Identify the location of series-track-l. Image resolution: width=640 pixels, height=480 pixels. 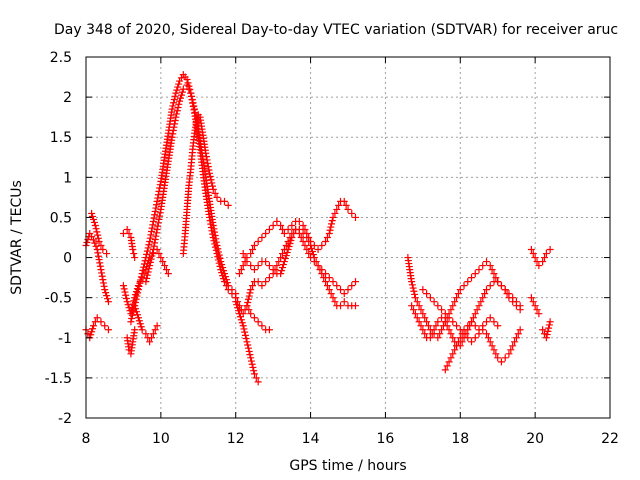
(295, 271).